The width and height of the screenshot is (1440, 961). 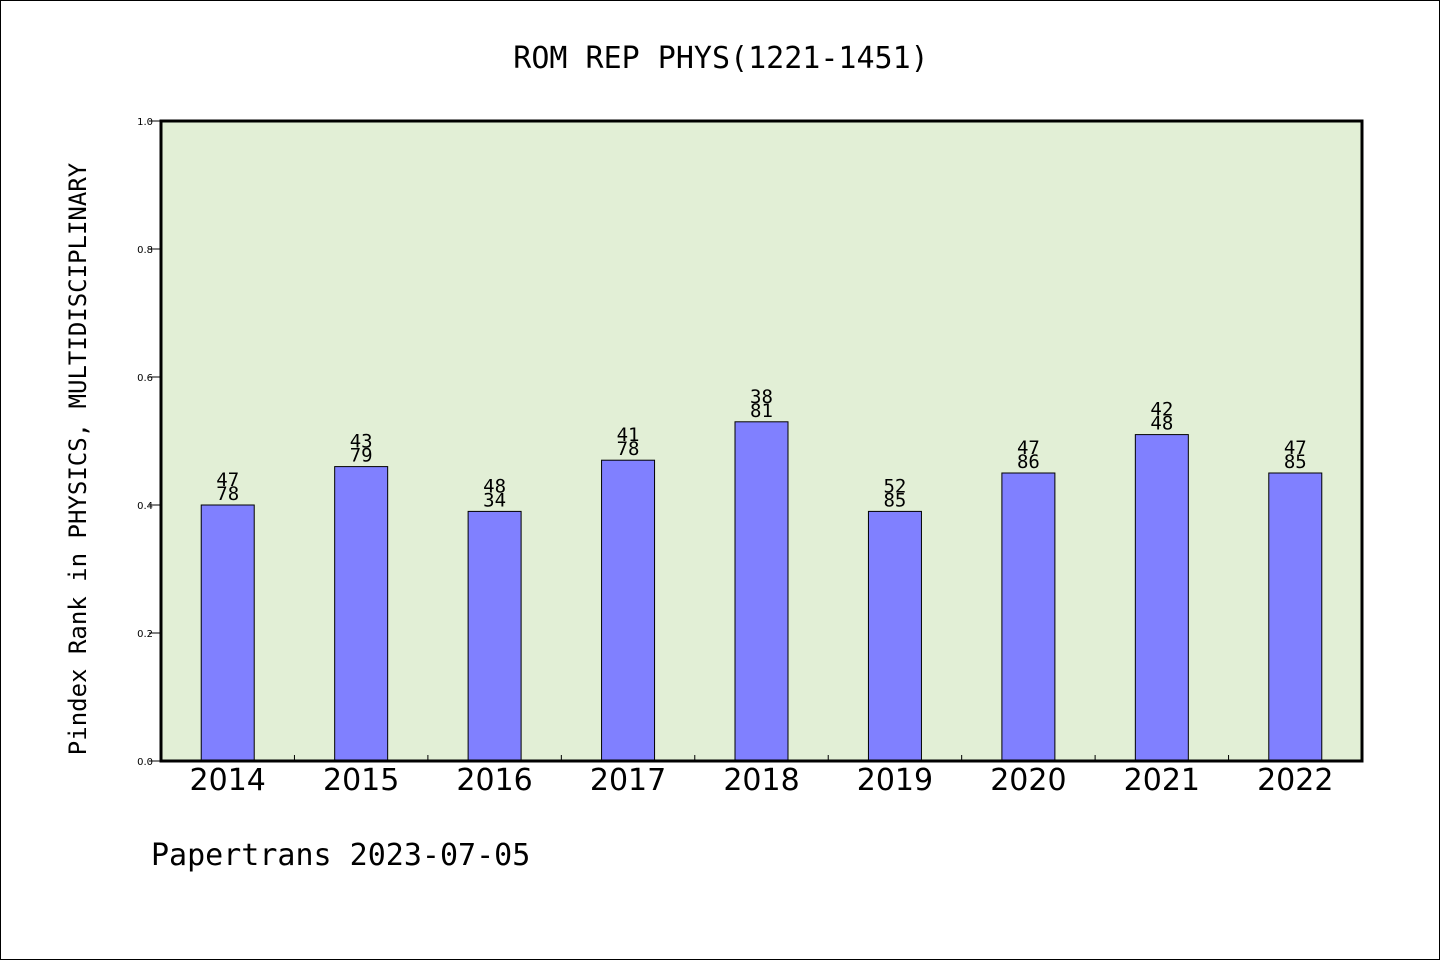 What do you see at coordinates (1028, 780) in the screenshot?
I see `x-tick-label: 2020` at bounding box center [1028, 780].